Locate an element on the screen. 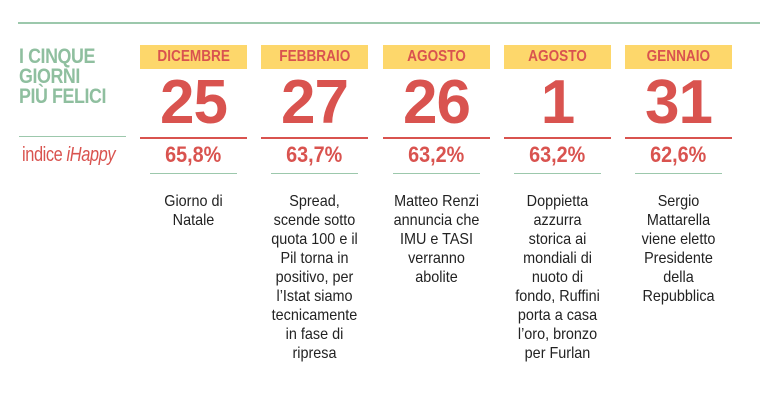  day-column: DICEMBRE 25 65,8% Giorno di Natale is located at coordinates (193, 137).